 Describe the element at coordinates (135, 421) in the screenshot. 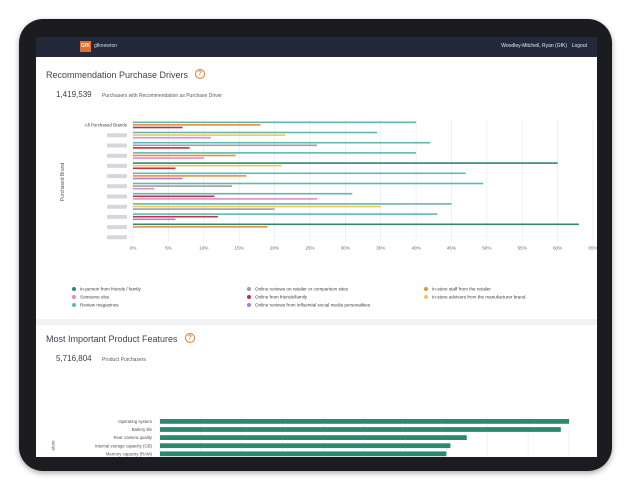

I see `category-label: Operating system` at that location.